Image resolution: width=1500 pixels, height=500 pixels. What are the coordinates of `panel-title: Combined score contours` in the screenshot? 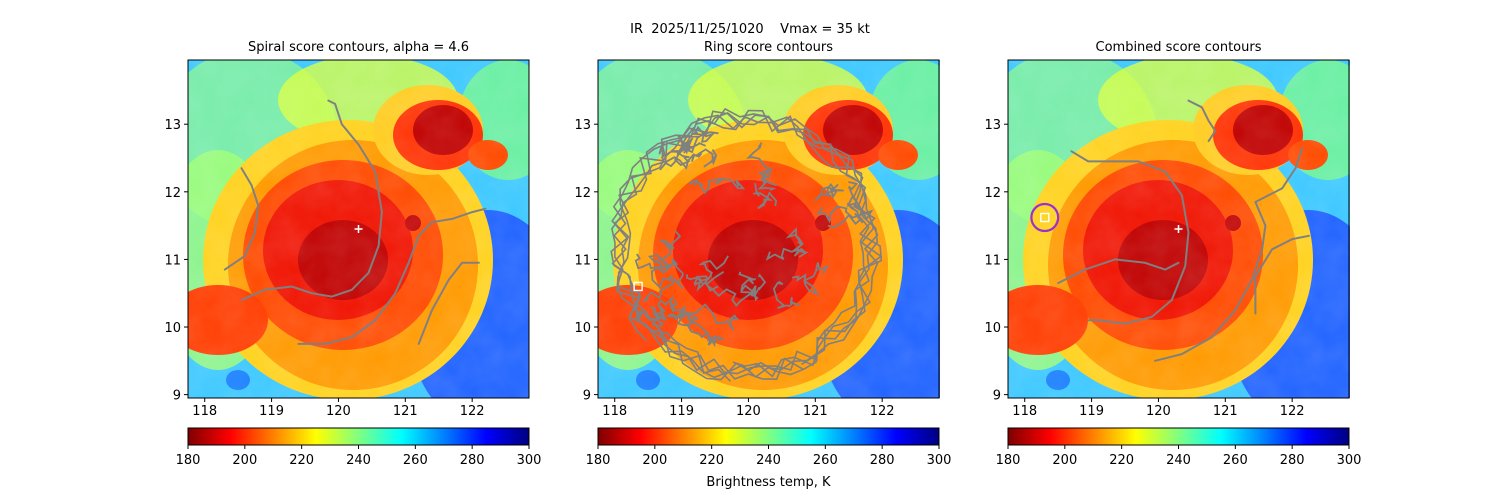 It's located at (1179, 47).